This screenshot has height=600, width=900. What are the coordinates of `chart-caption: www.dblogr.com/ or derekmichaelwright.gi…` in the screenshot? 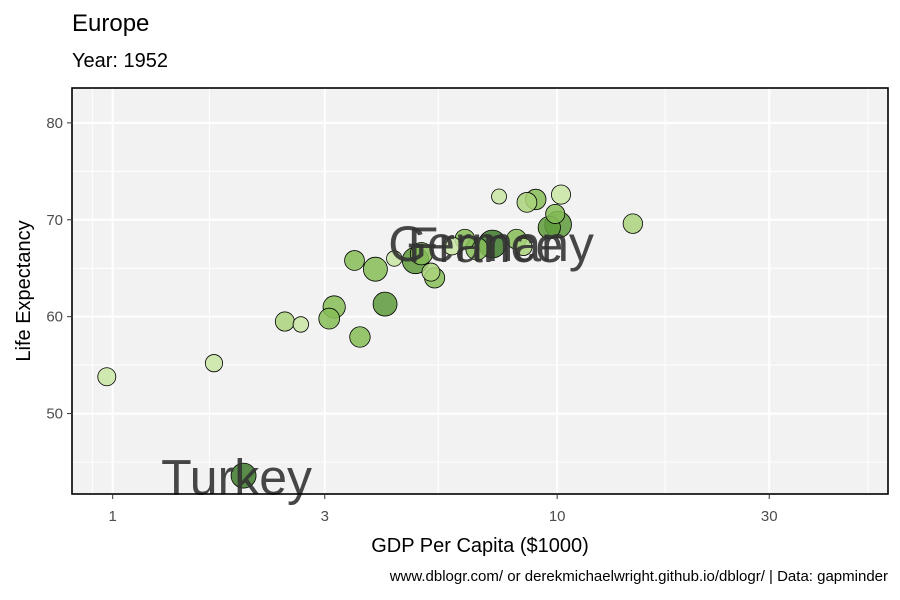 It's located at (638, 576).